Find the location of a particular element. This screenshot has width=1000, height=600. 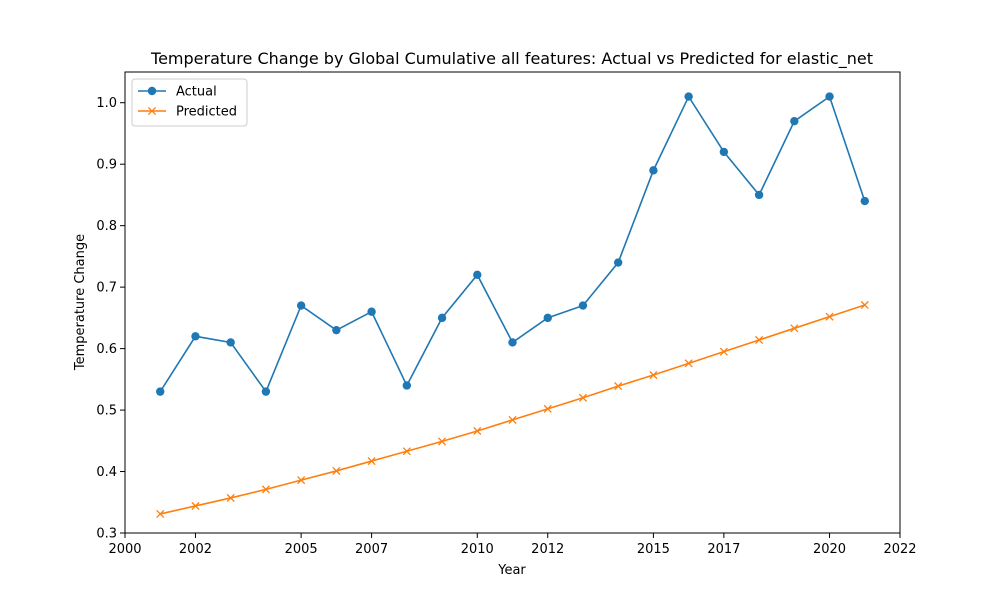

y-tick-label: 0.6 is located at coordinates (106, 349).